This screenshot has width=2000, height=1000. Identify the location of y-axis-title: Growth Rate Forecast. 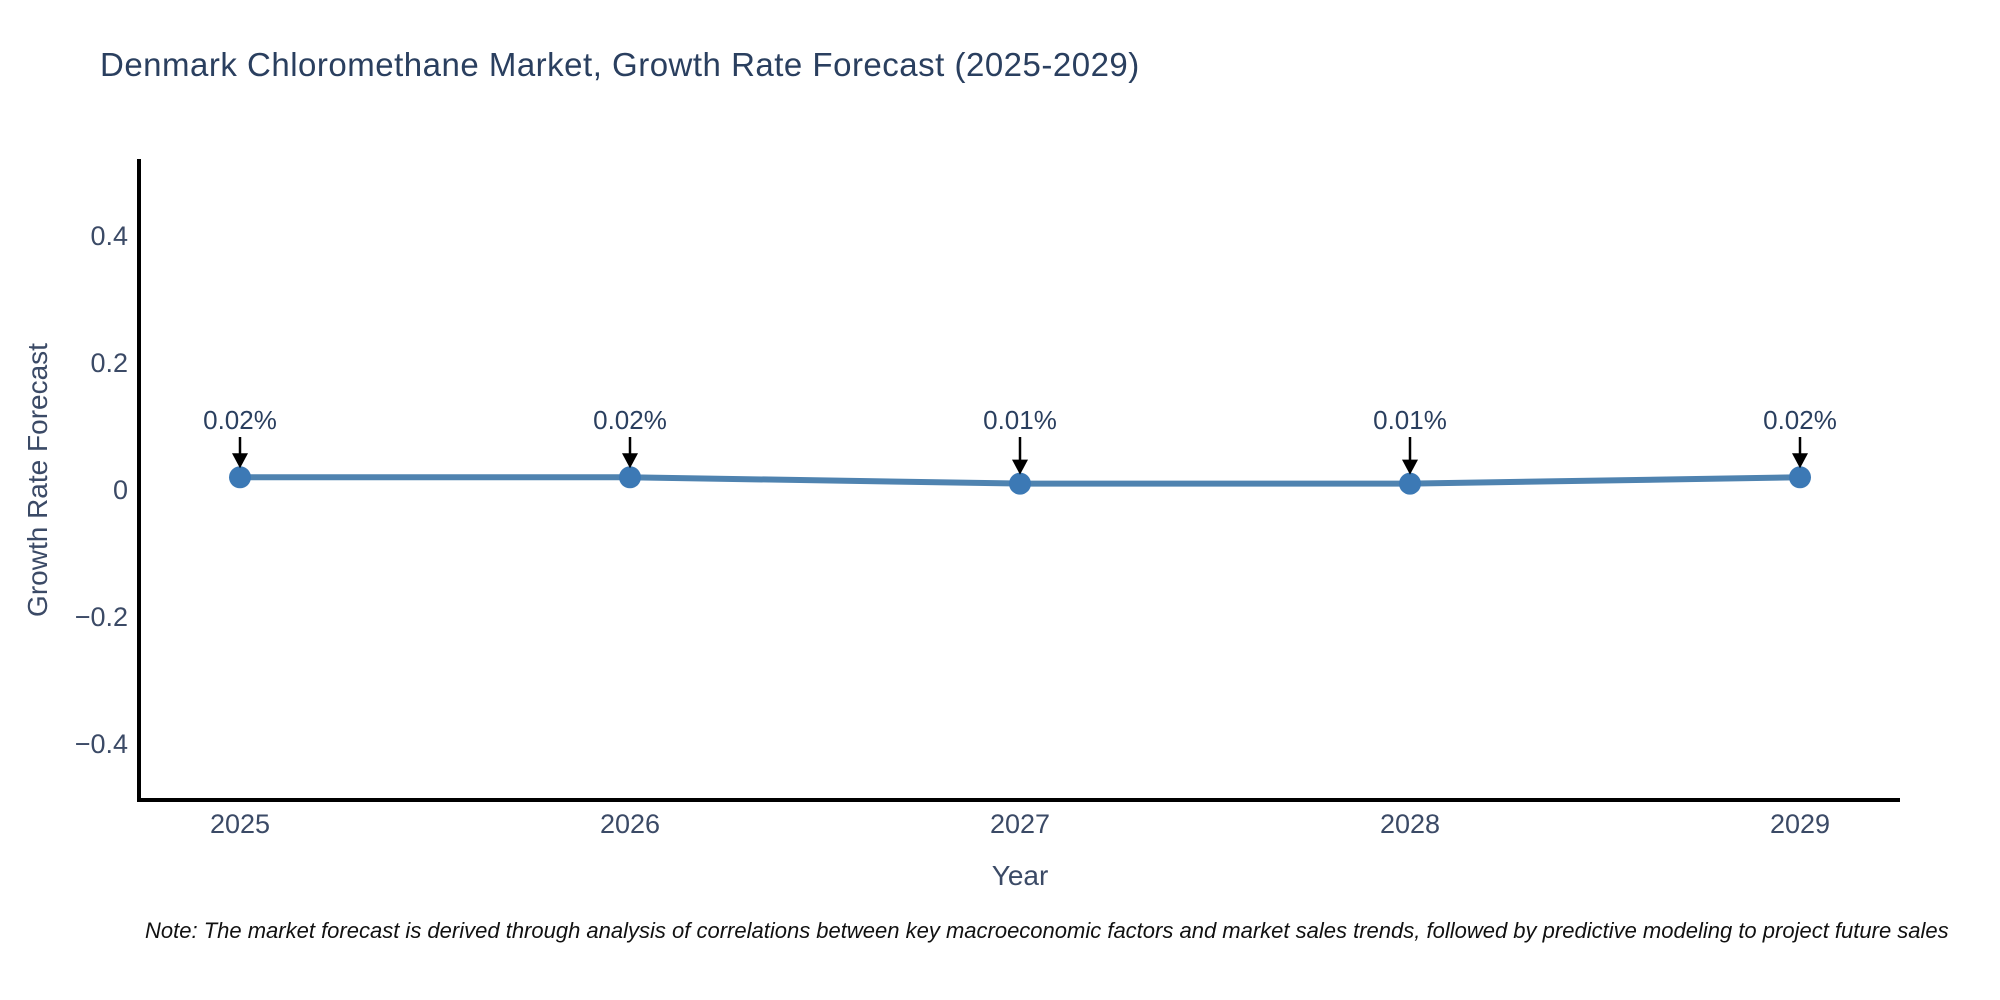
(37, 480).